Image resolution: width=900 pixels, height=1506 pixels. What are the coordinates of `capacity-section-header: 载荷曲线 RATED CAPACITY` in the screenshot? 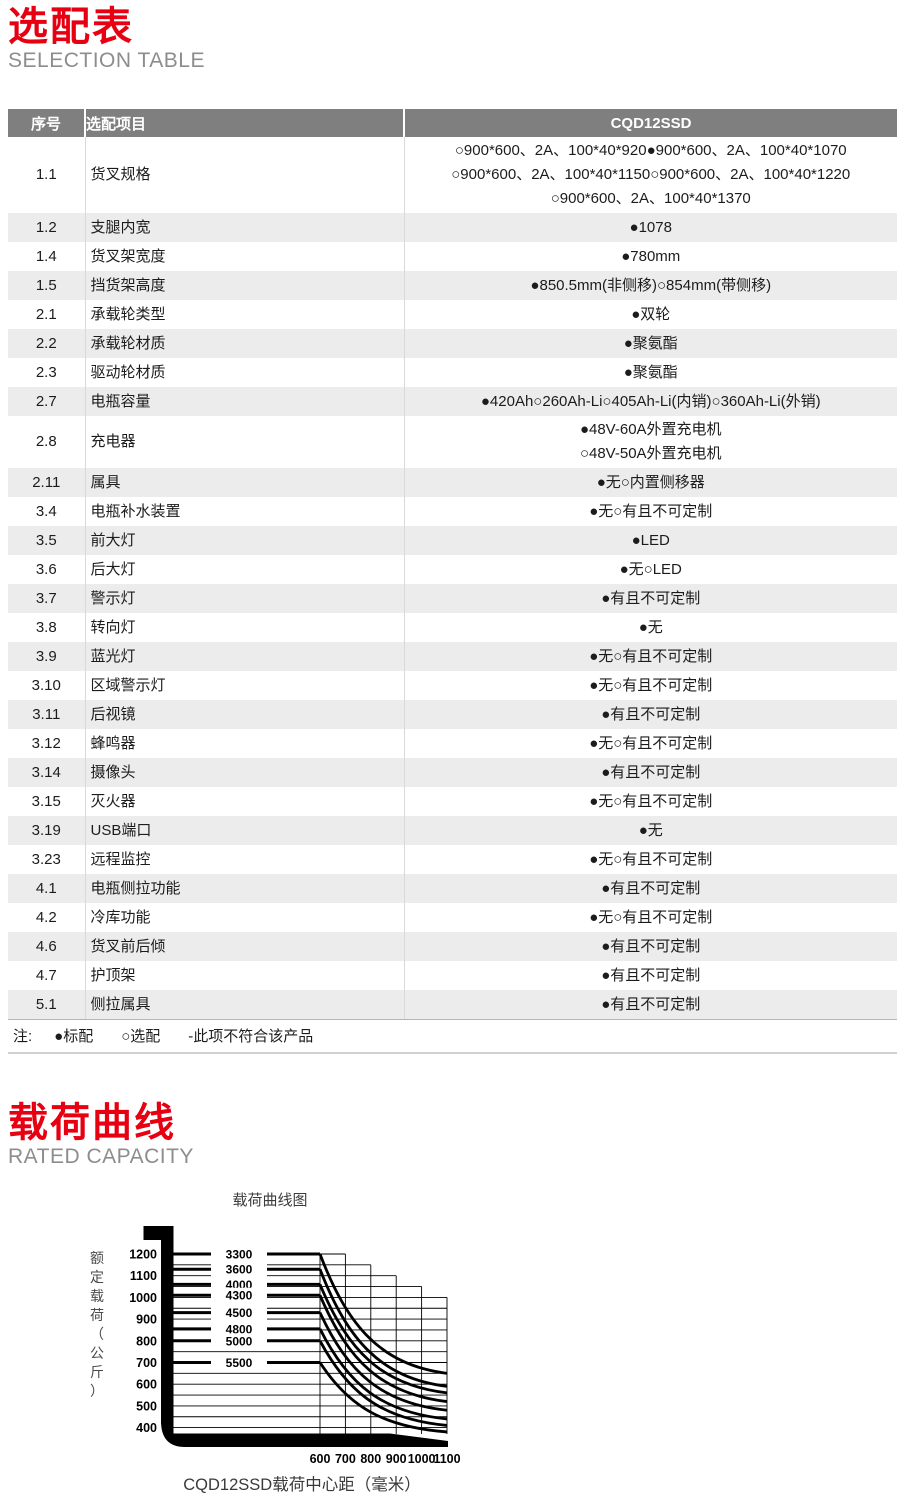 It's located at (450, 1132).